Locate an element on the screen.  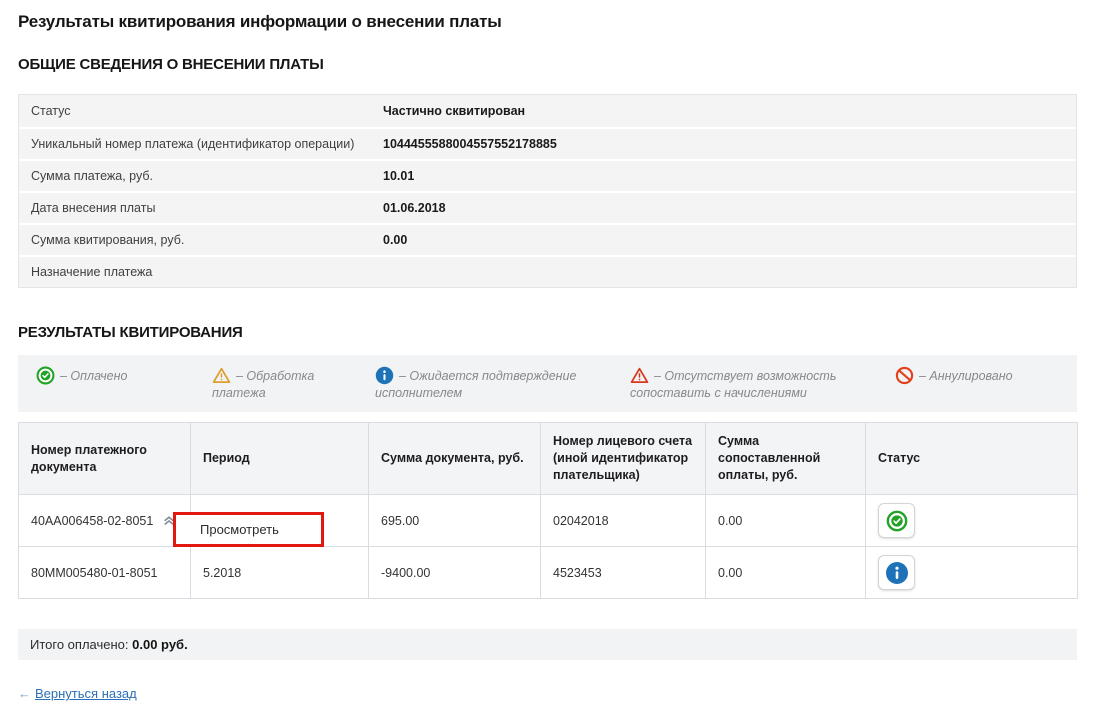
legend-item-processing: – Обработка платежа is located at coordinates (293, 383).